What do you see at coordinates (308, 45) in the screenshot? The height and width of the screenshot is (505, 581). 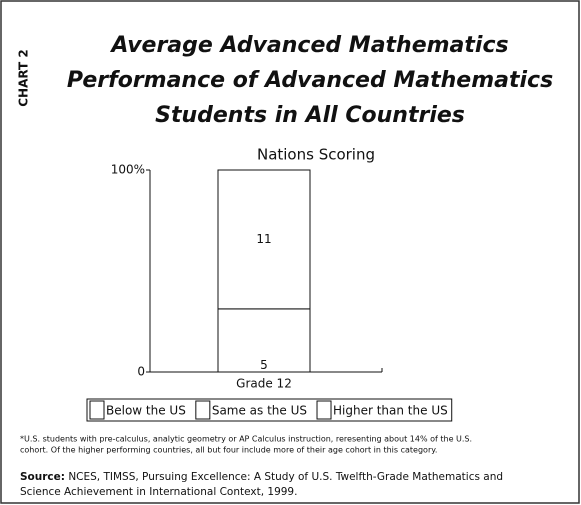 I see `chart-title: Average Advanced Mathematics` at bounding box center [308, 45].